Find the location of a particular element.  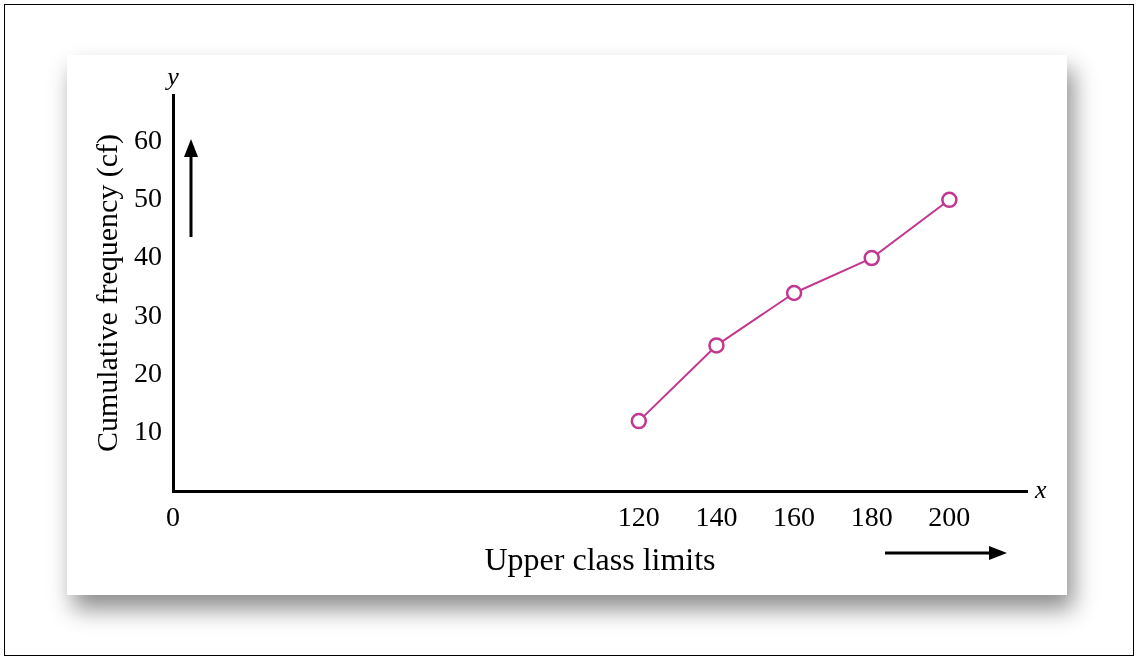

x-axis-title: Upper class limits is located at coordinates (600, 559).